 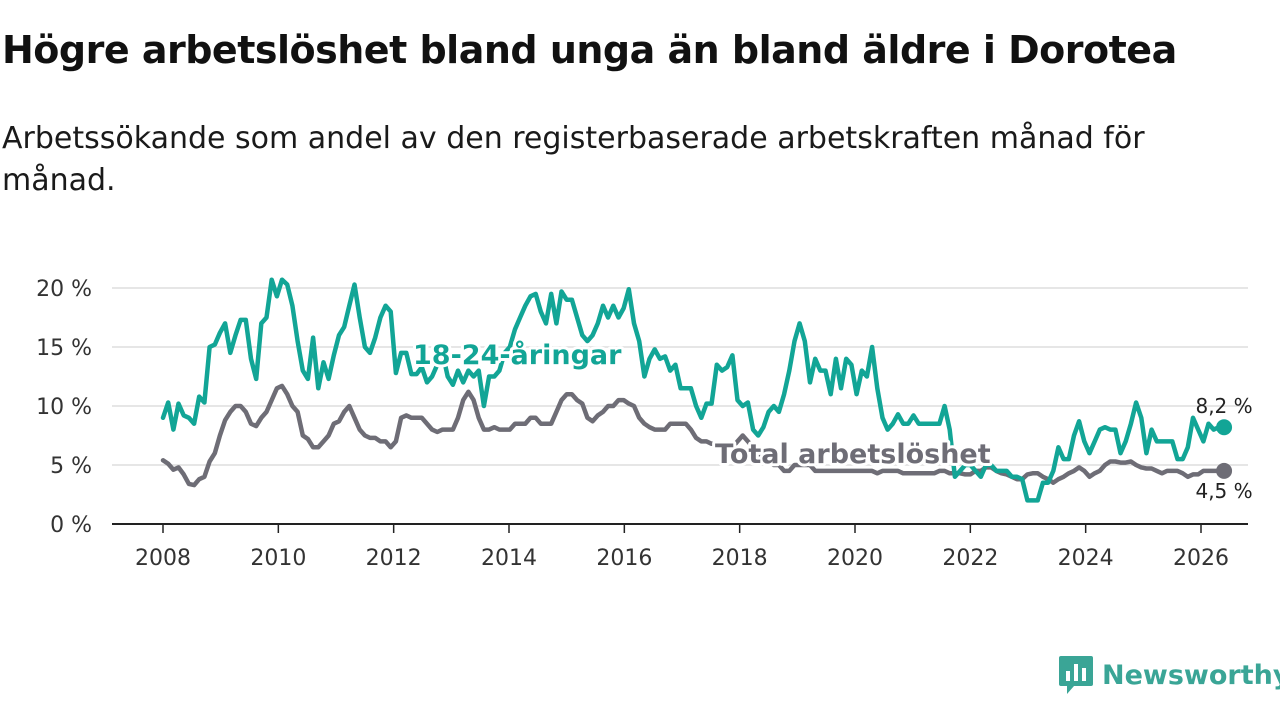 What do you see at coordinates (163, 558) in the screenshot?
I see `x-tick-label: 2008` at bounding box center [163, 558].